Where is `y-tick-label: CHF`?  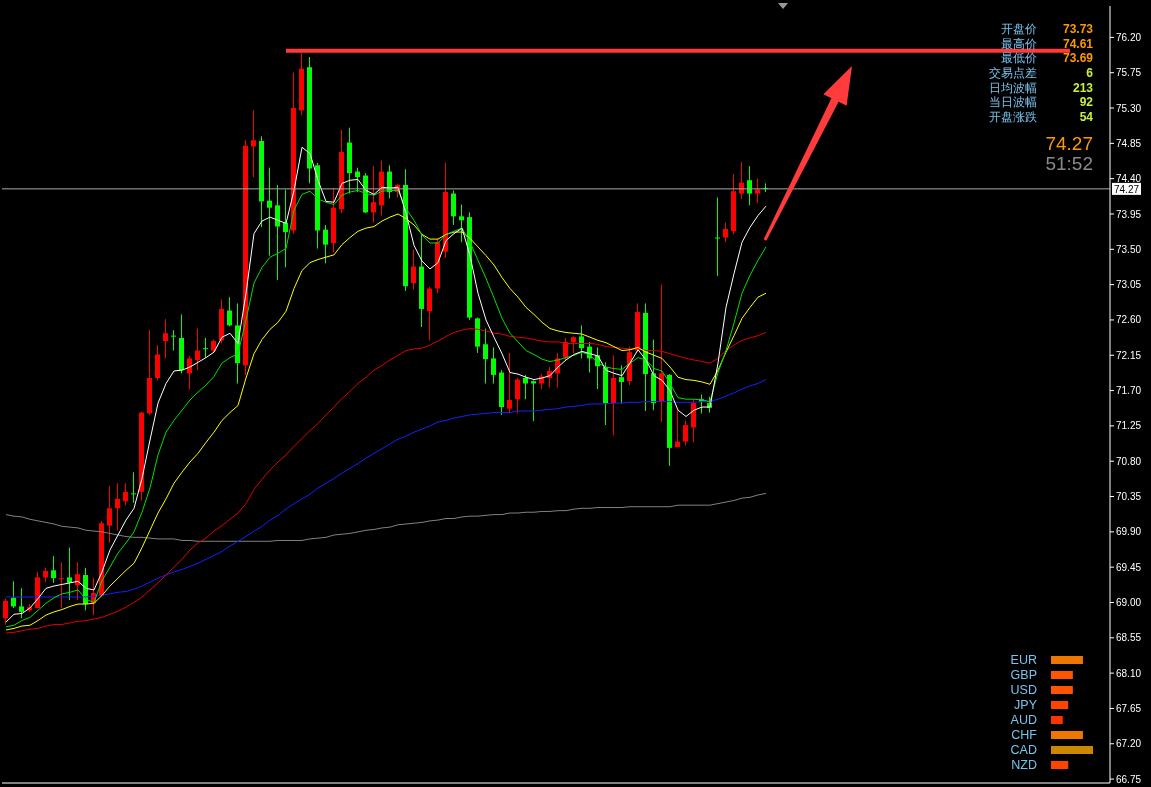 y-tick-label: CHF is located at coordinates (1024, 734).